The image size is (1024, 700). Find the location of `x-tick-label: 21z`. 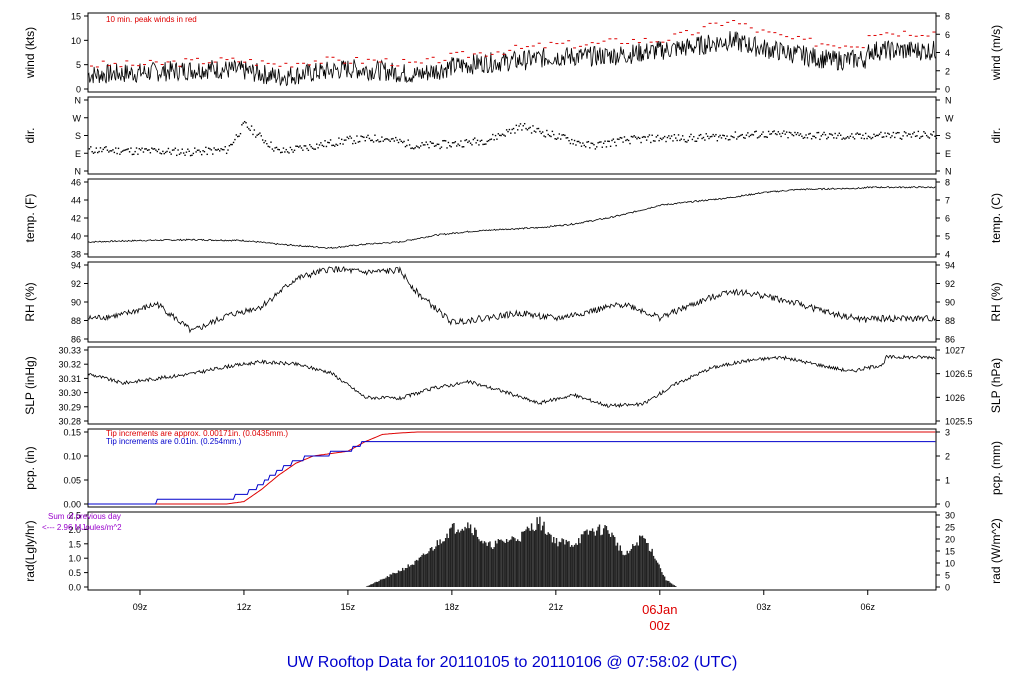

x-tick-label: 21z is located at coordinates (556, 607).